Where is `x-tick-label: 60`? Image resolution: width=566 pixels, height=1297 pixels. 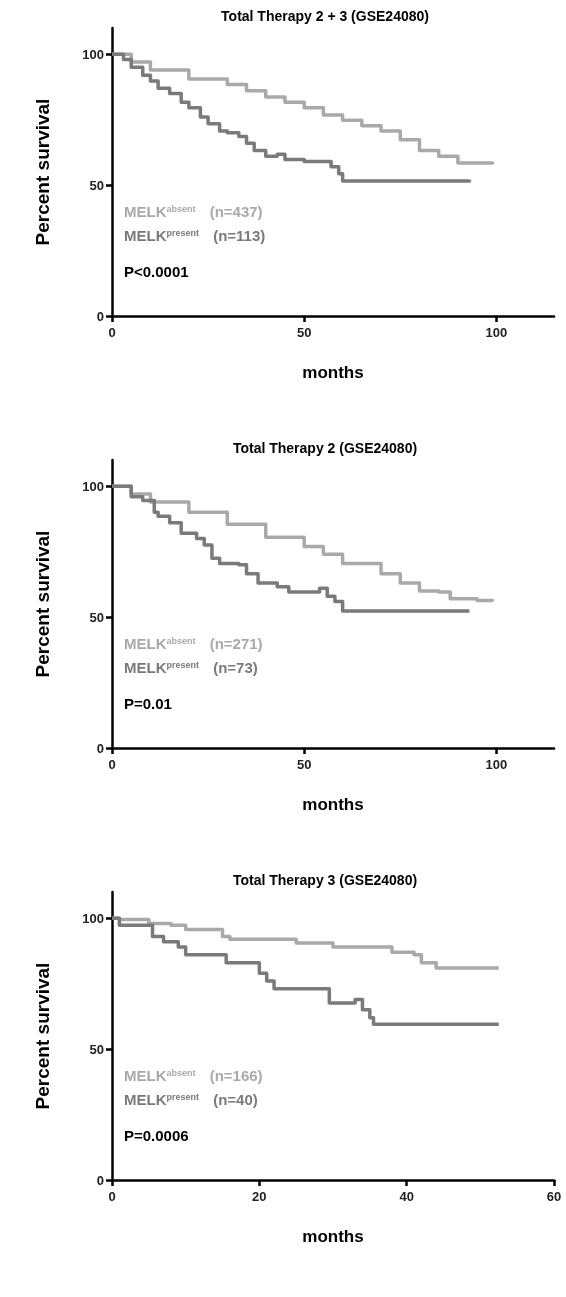 x-tick-label: 60 is located at coordinates (554, 1196).